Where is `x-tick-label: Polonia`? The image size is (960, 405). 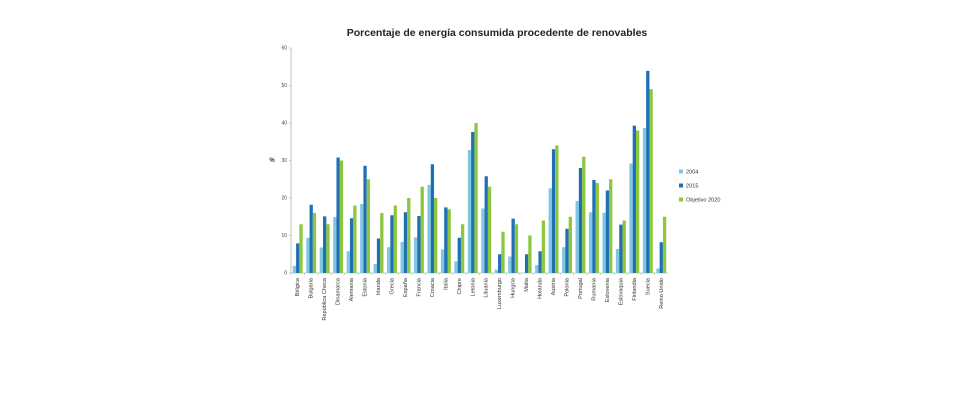
x-tick-label: Polonia is located at coordinates (568, 287).